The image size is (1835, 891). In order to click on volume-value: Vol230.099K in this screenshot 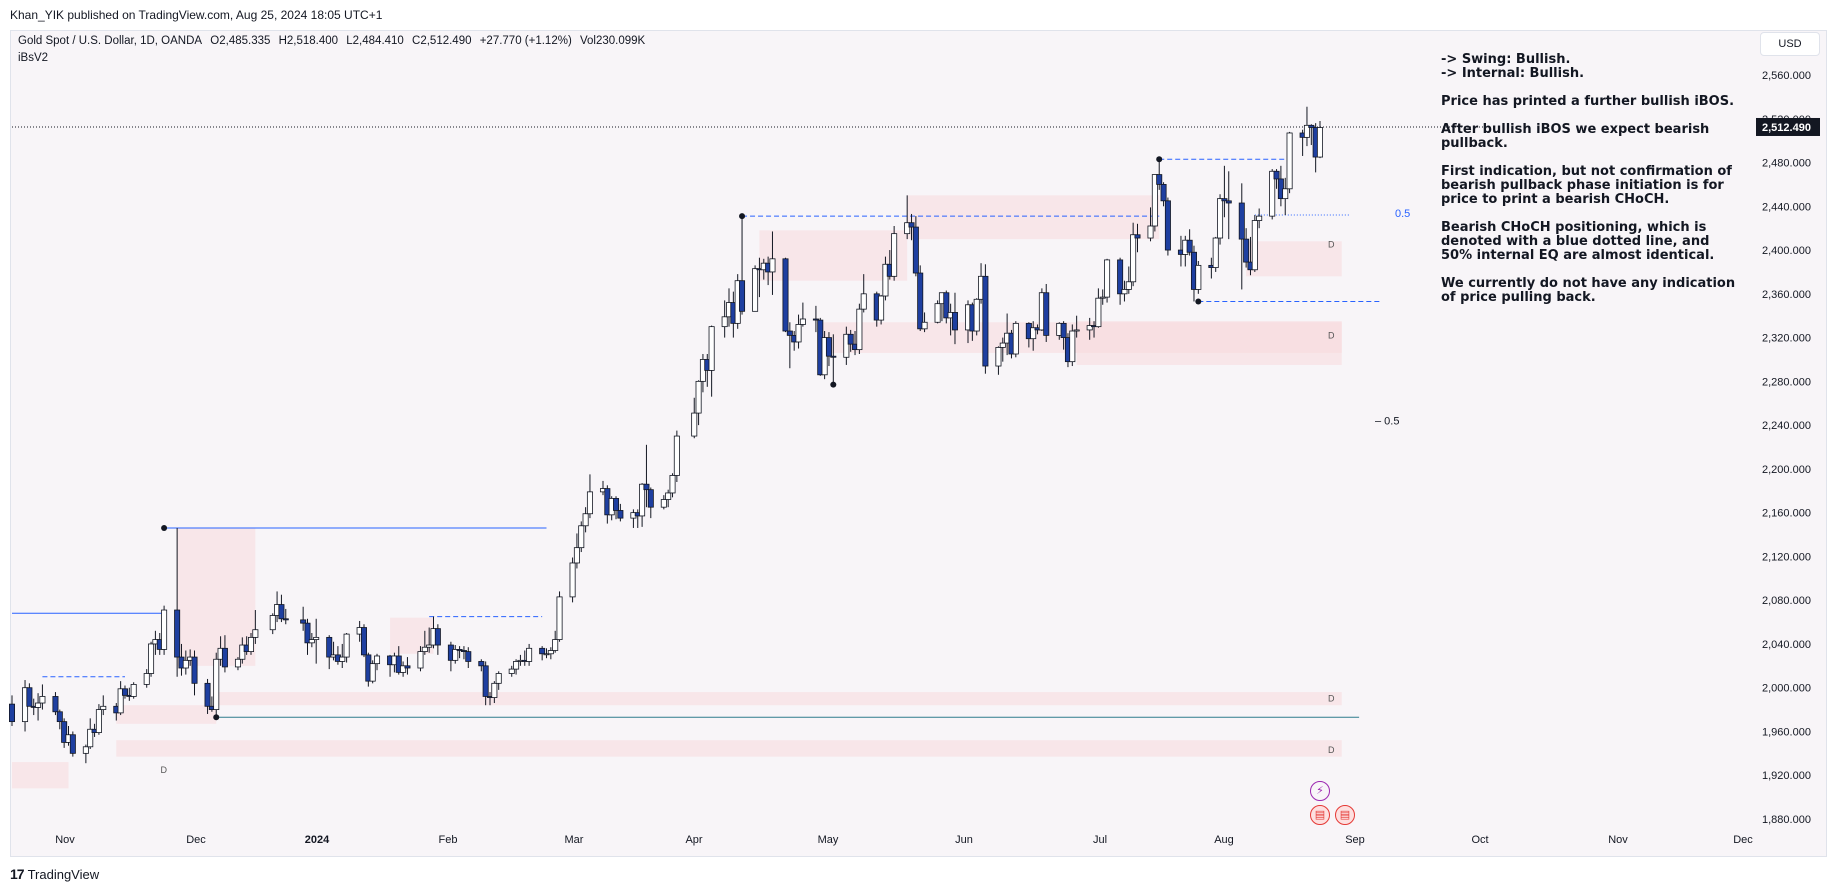, I will do `click(612, 41)`.